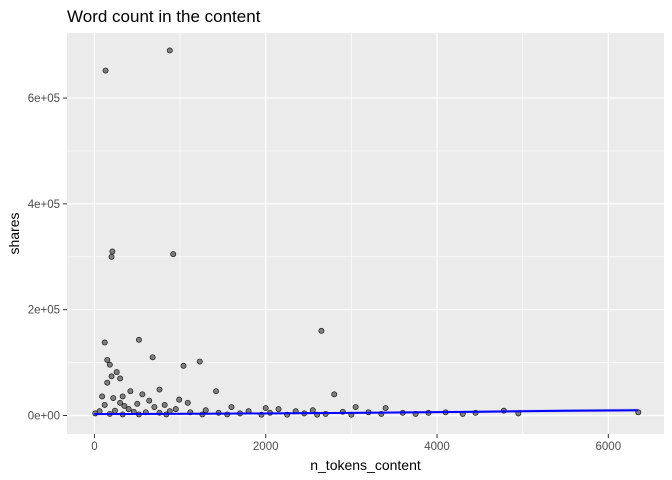 Image resolution: width=672 pixels, height=480 pixels. What do you see at coordinates (94, 447) in the screenshot?
I see `x-tick-label: 0` at bounding box center [94, 447].